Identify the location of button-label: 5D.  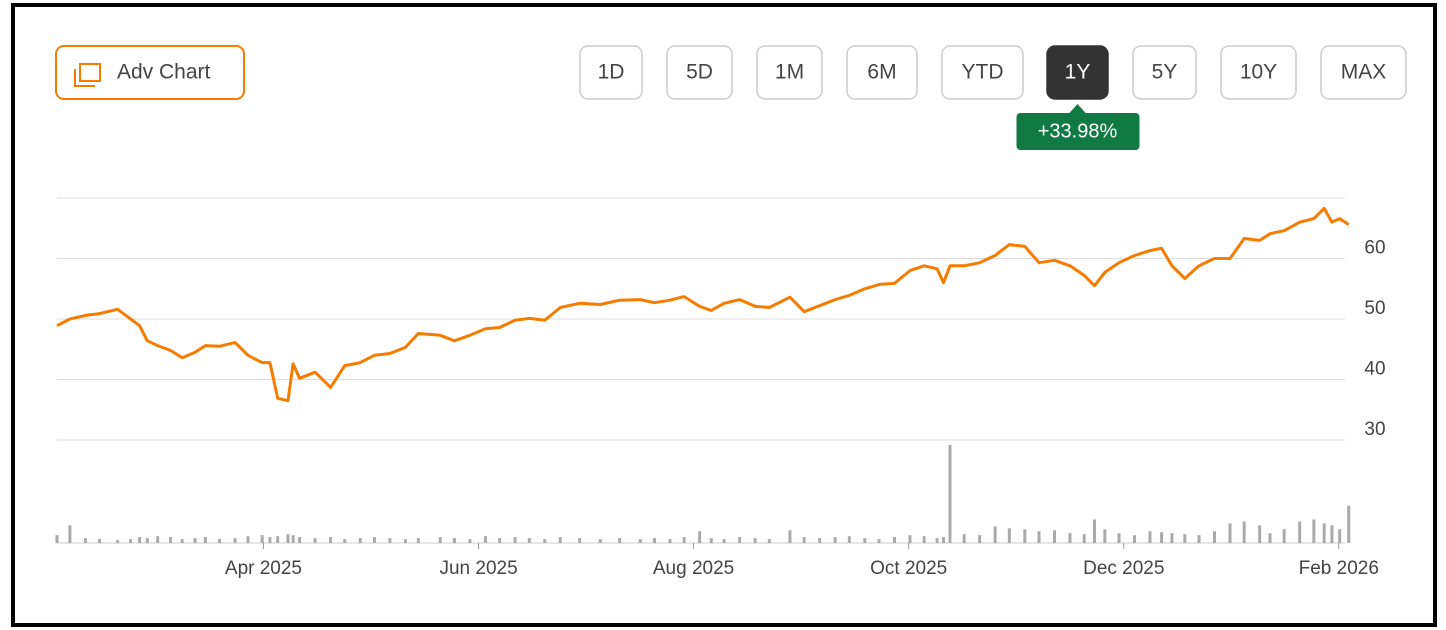
(699, 72).